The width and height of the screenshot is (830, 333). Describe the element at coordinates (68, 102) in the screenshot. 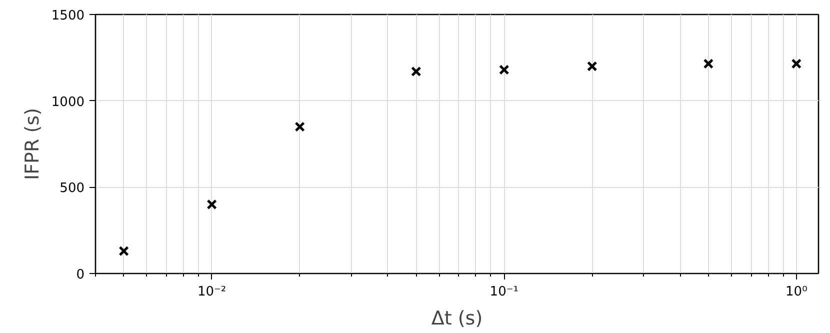

I see `y-tick-label: 1000` at that location.